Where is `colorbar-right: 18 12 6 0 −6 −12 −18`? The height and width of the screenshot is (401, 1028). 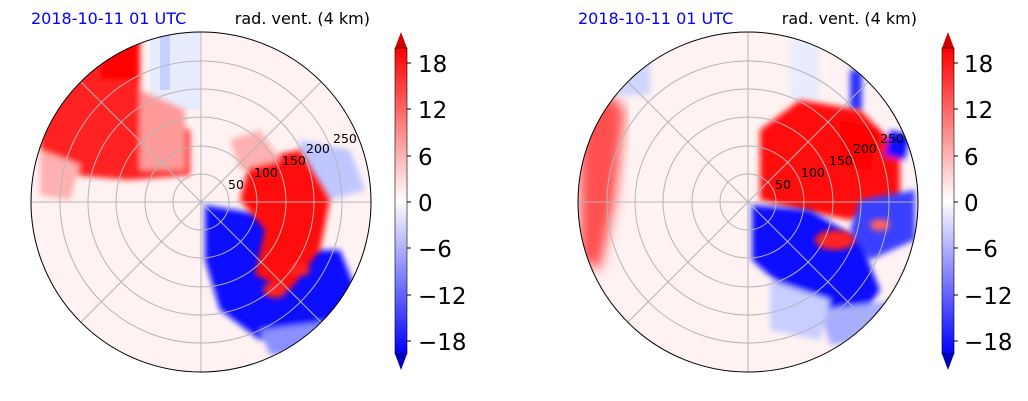
colorbar-right: 18 12 6 0 −6 −12 −18 is located at coordinates (977, 201).